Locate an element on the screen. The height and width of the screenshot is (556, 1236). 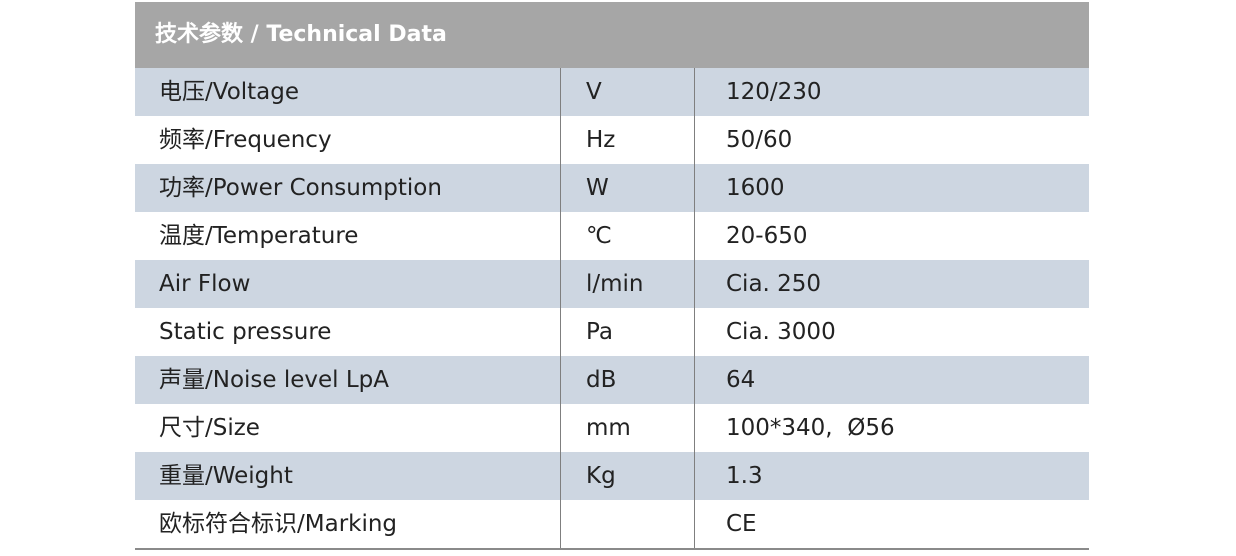
table-row: 声量/Noise level LpA dB 64 is located at coordinates (612, 380).